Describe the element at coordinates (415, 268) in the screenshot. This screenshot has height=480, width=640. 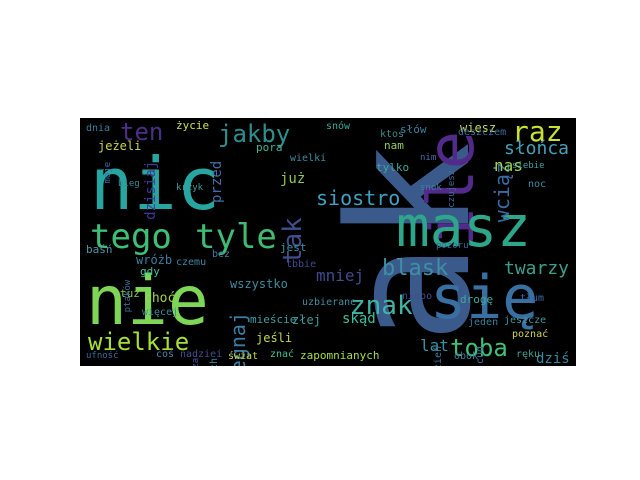
I see `word-blask: blask` at that location.